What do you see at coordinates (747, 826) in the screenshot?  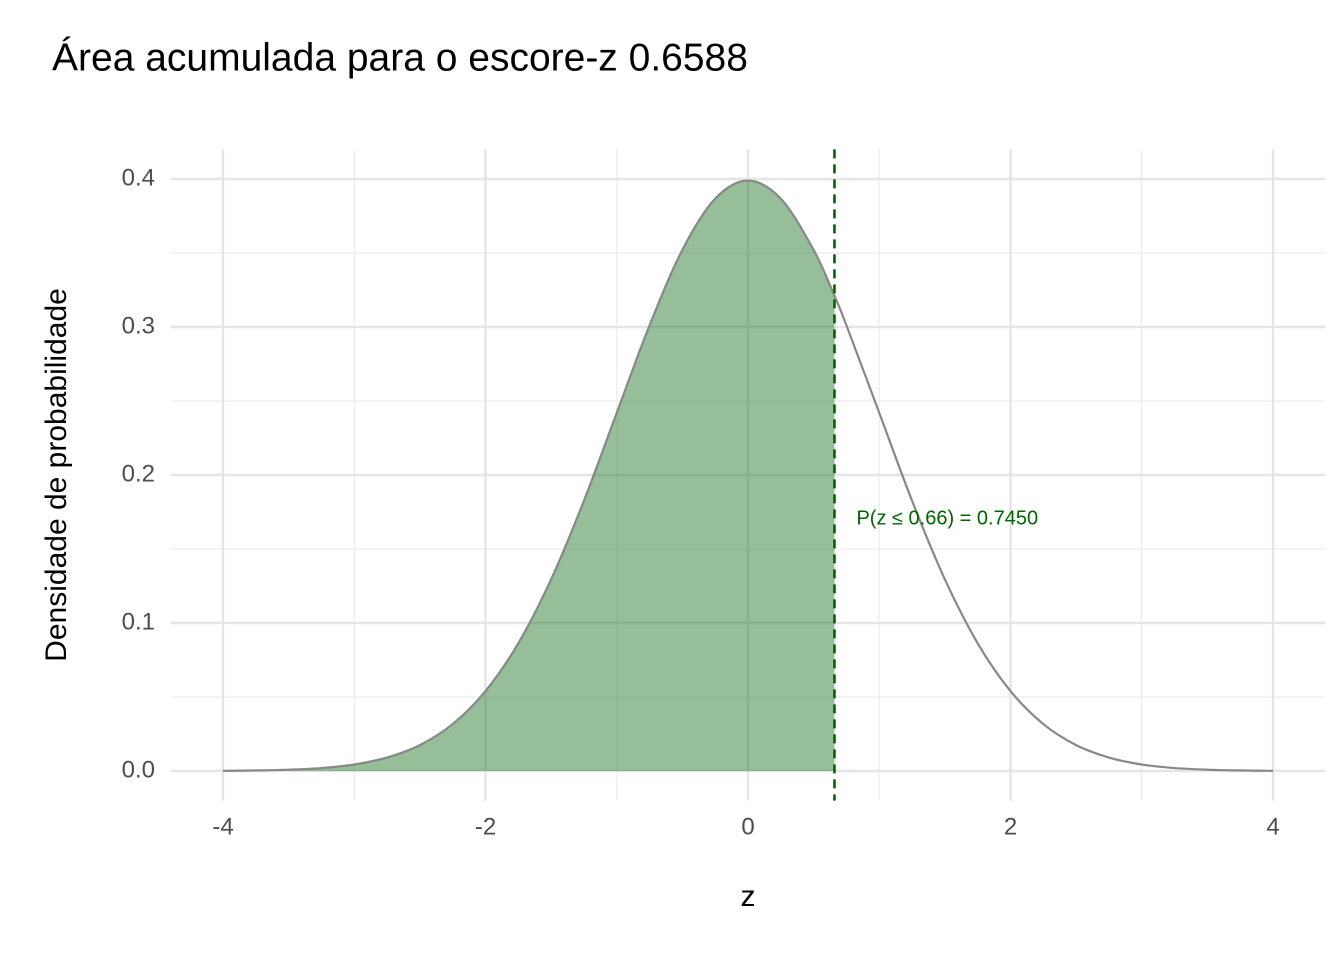 I see `x-tick-label: 0` at bounding box center [747, 826].